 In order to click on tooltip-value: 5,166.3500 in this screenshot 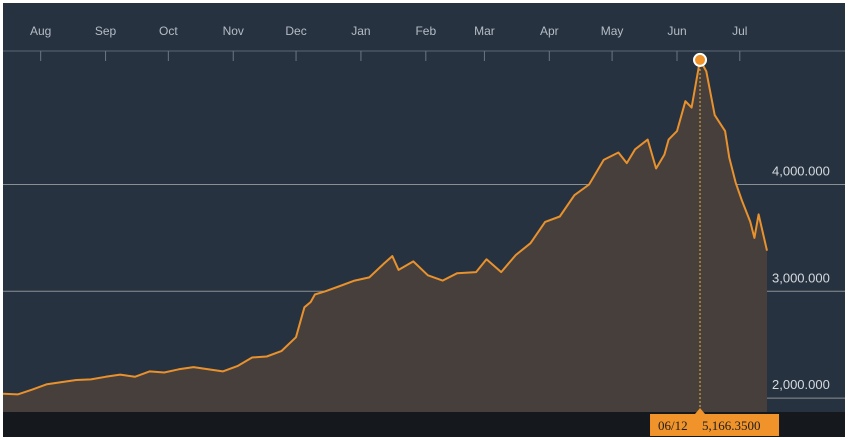, I will do `click(731, 425)`.